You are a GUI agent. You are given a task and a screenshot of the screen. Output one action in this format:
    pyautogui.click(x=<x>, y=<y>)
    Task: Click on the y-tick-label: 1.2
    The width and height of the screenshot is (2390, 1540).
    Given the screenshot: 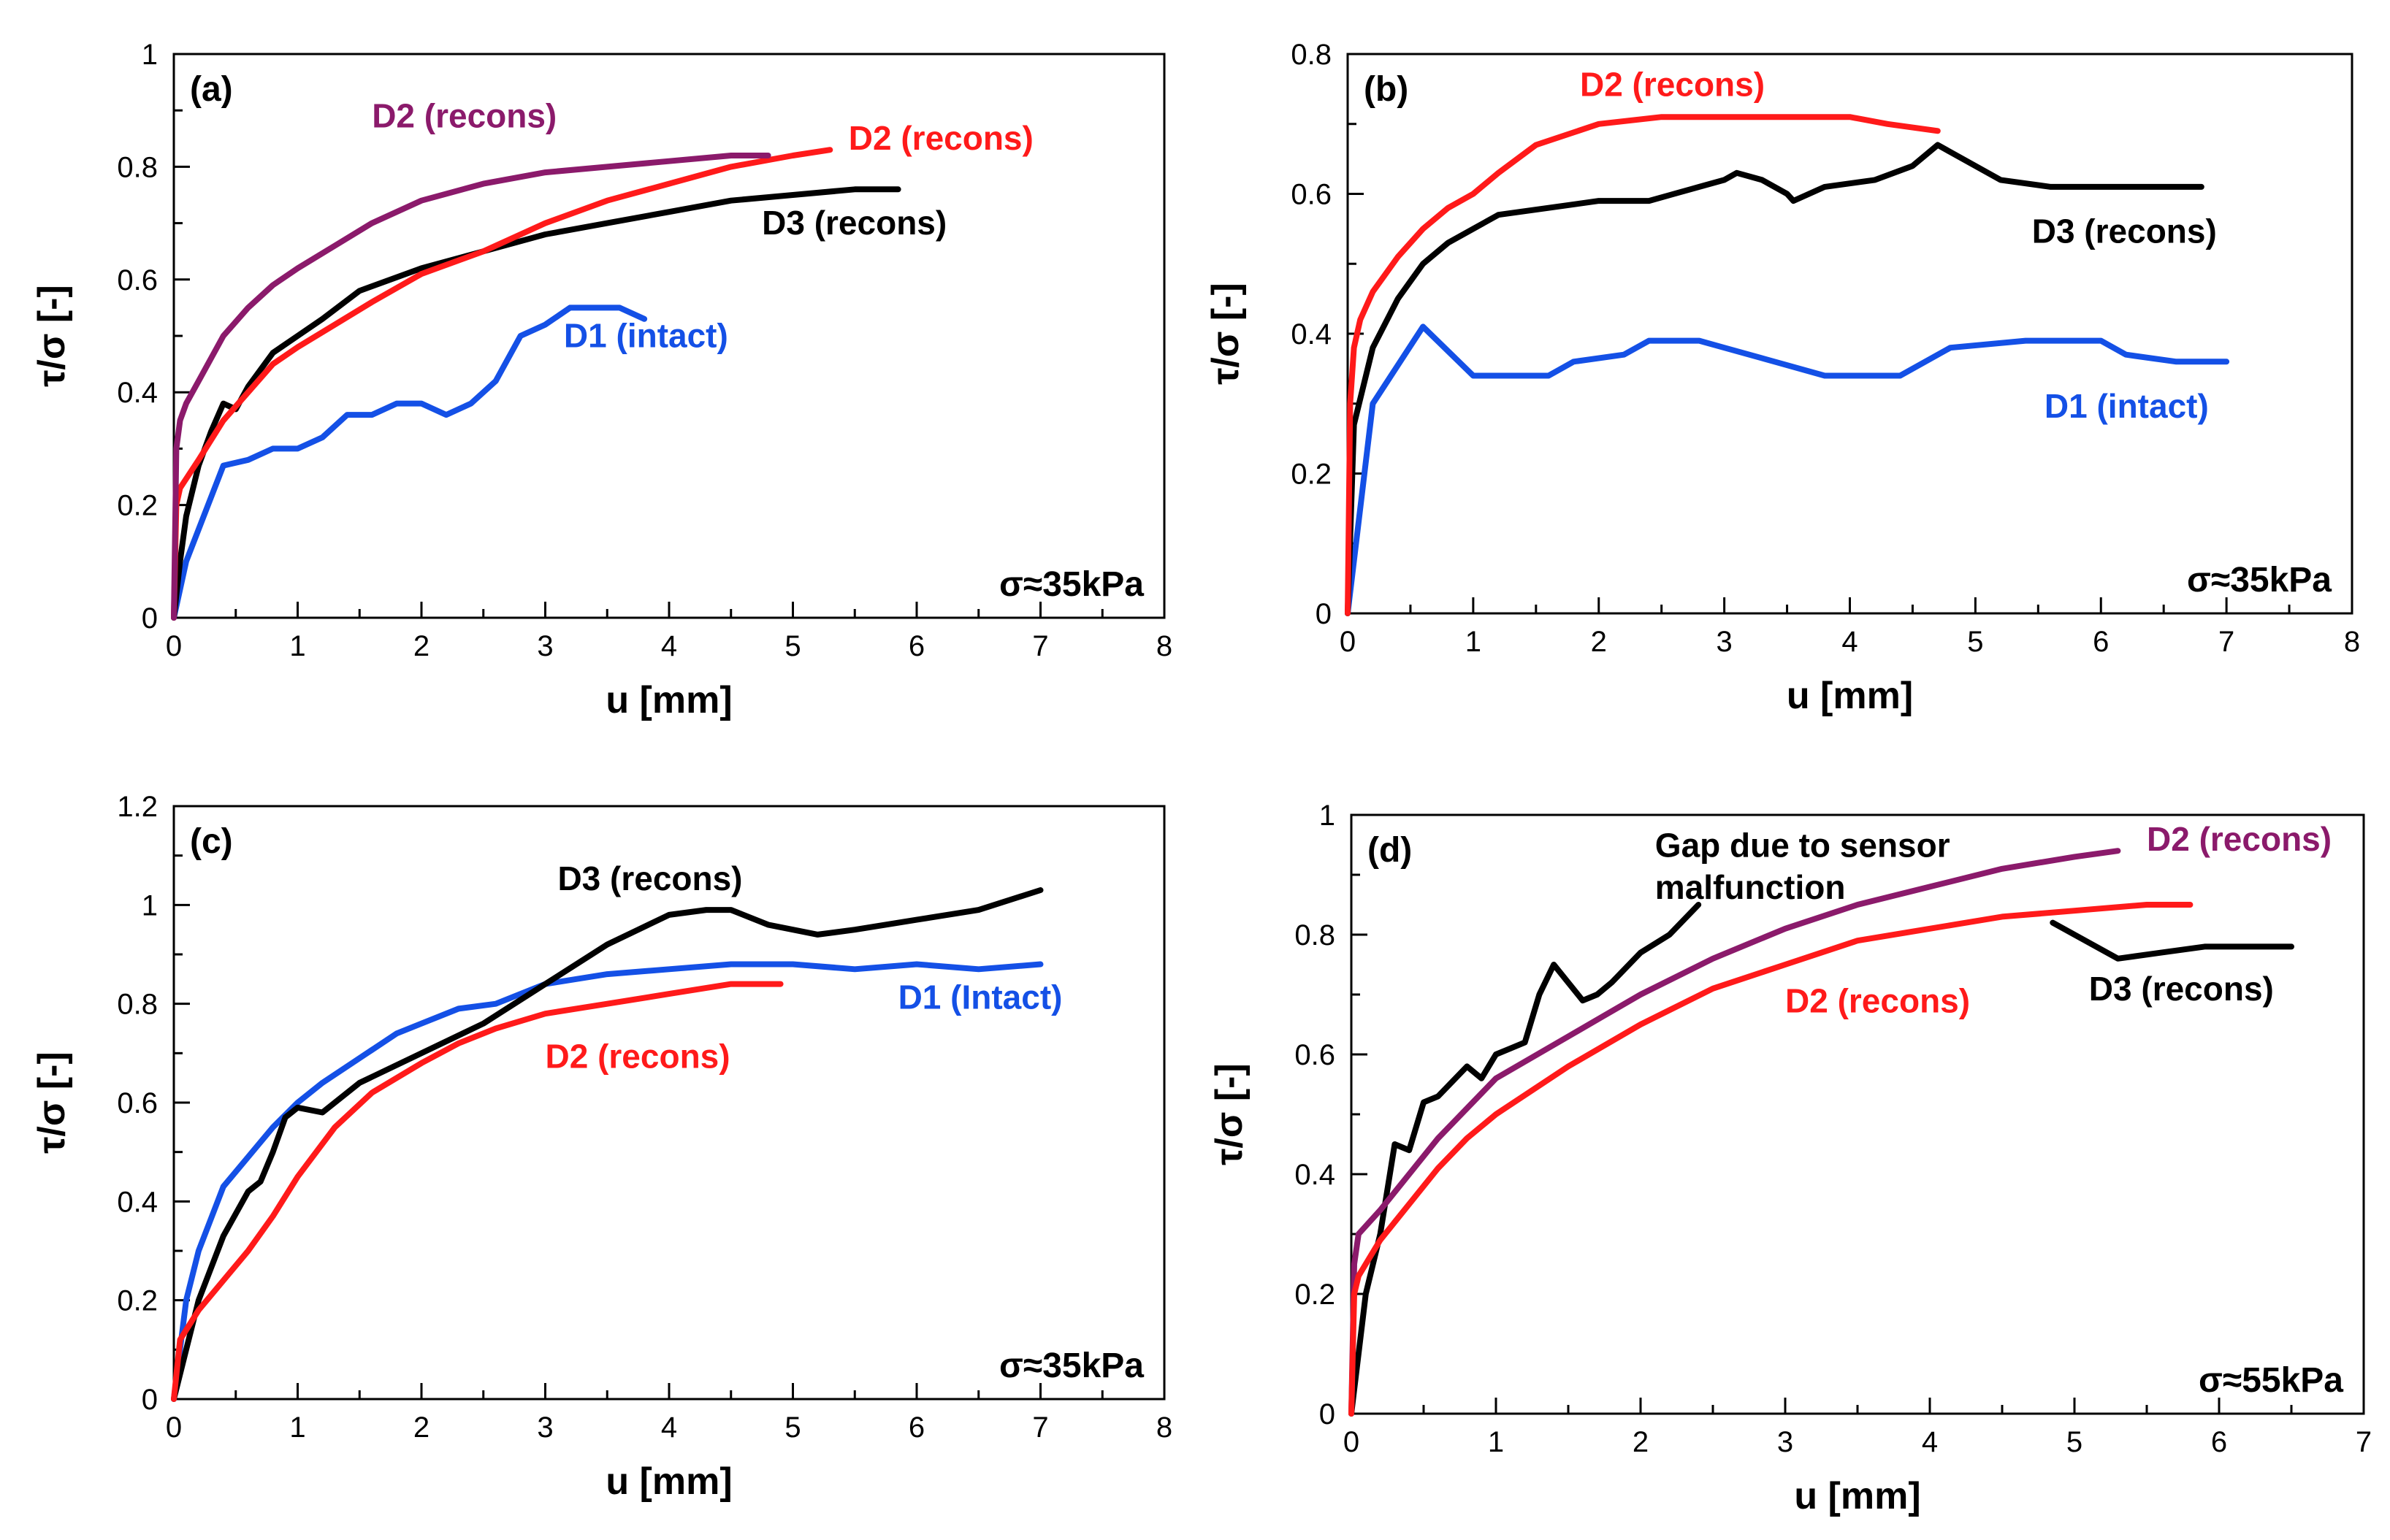 What is the action you would take?
    pyautogui.click(x=137, y=807)
    